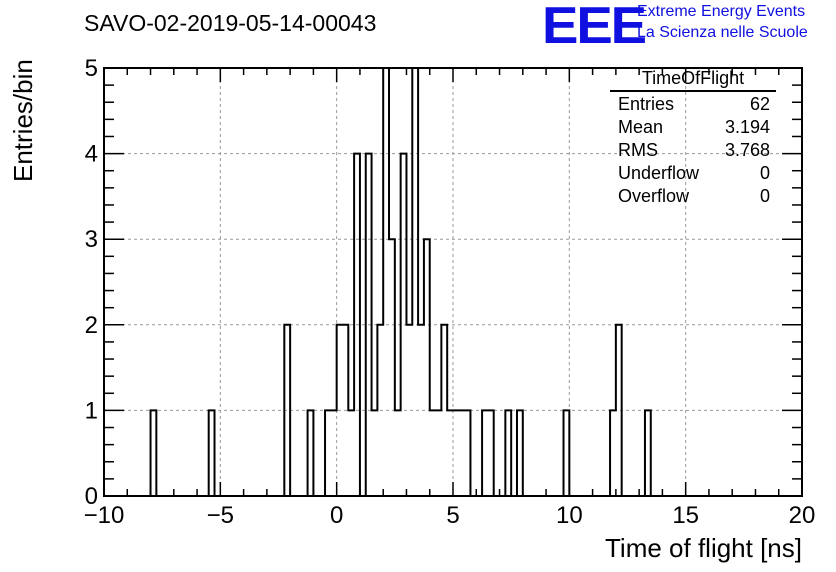  I want to click on stats-row-rms: RMS 3.768, so click(693, 150).